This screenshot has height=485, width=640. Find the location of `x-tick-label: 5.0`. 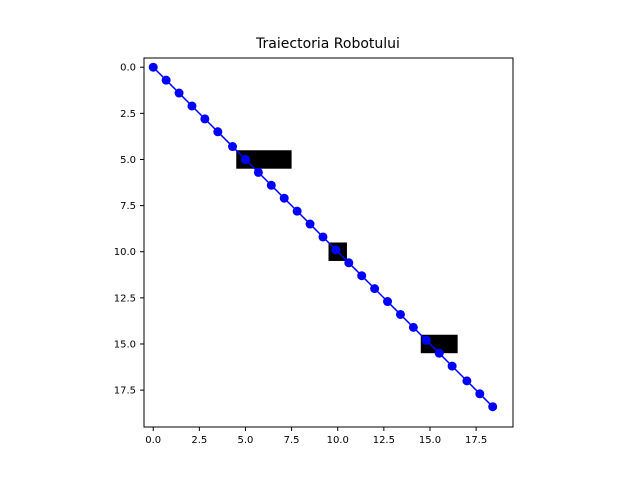

x-tick-label: 5.0 is located at coordinates (246, 440).